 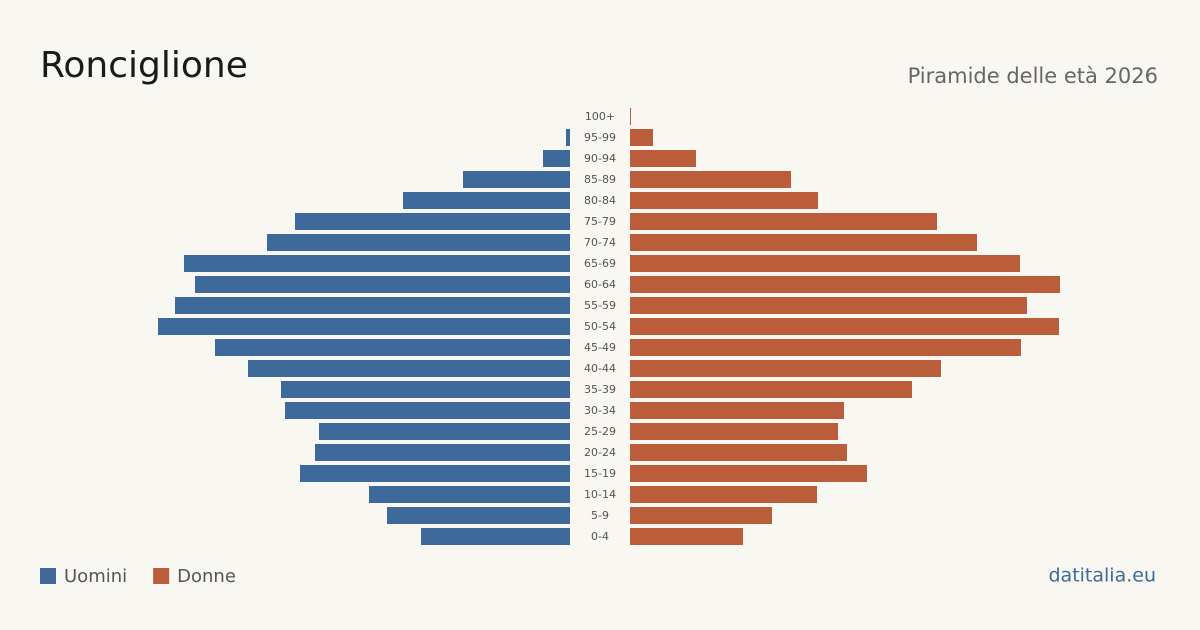 I want to click on category-label: 75-79, so click(x=600, y=221).